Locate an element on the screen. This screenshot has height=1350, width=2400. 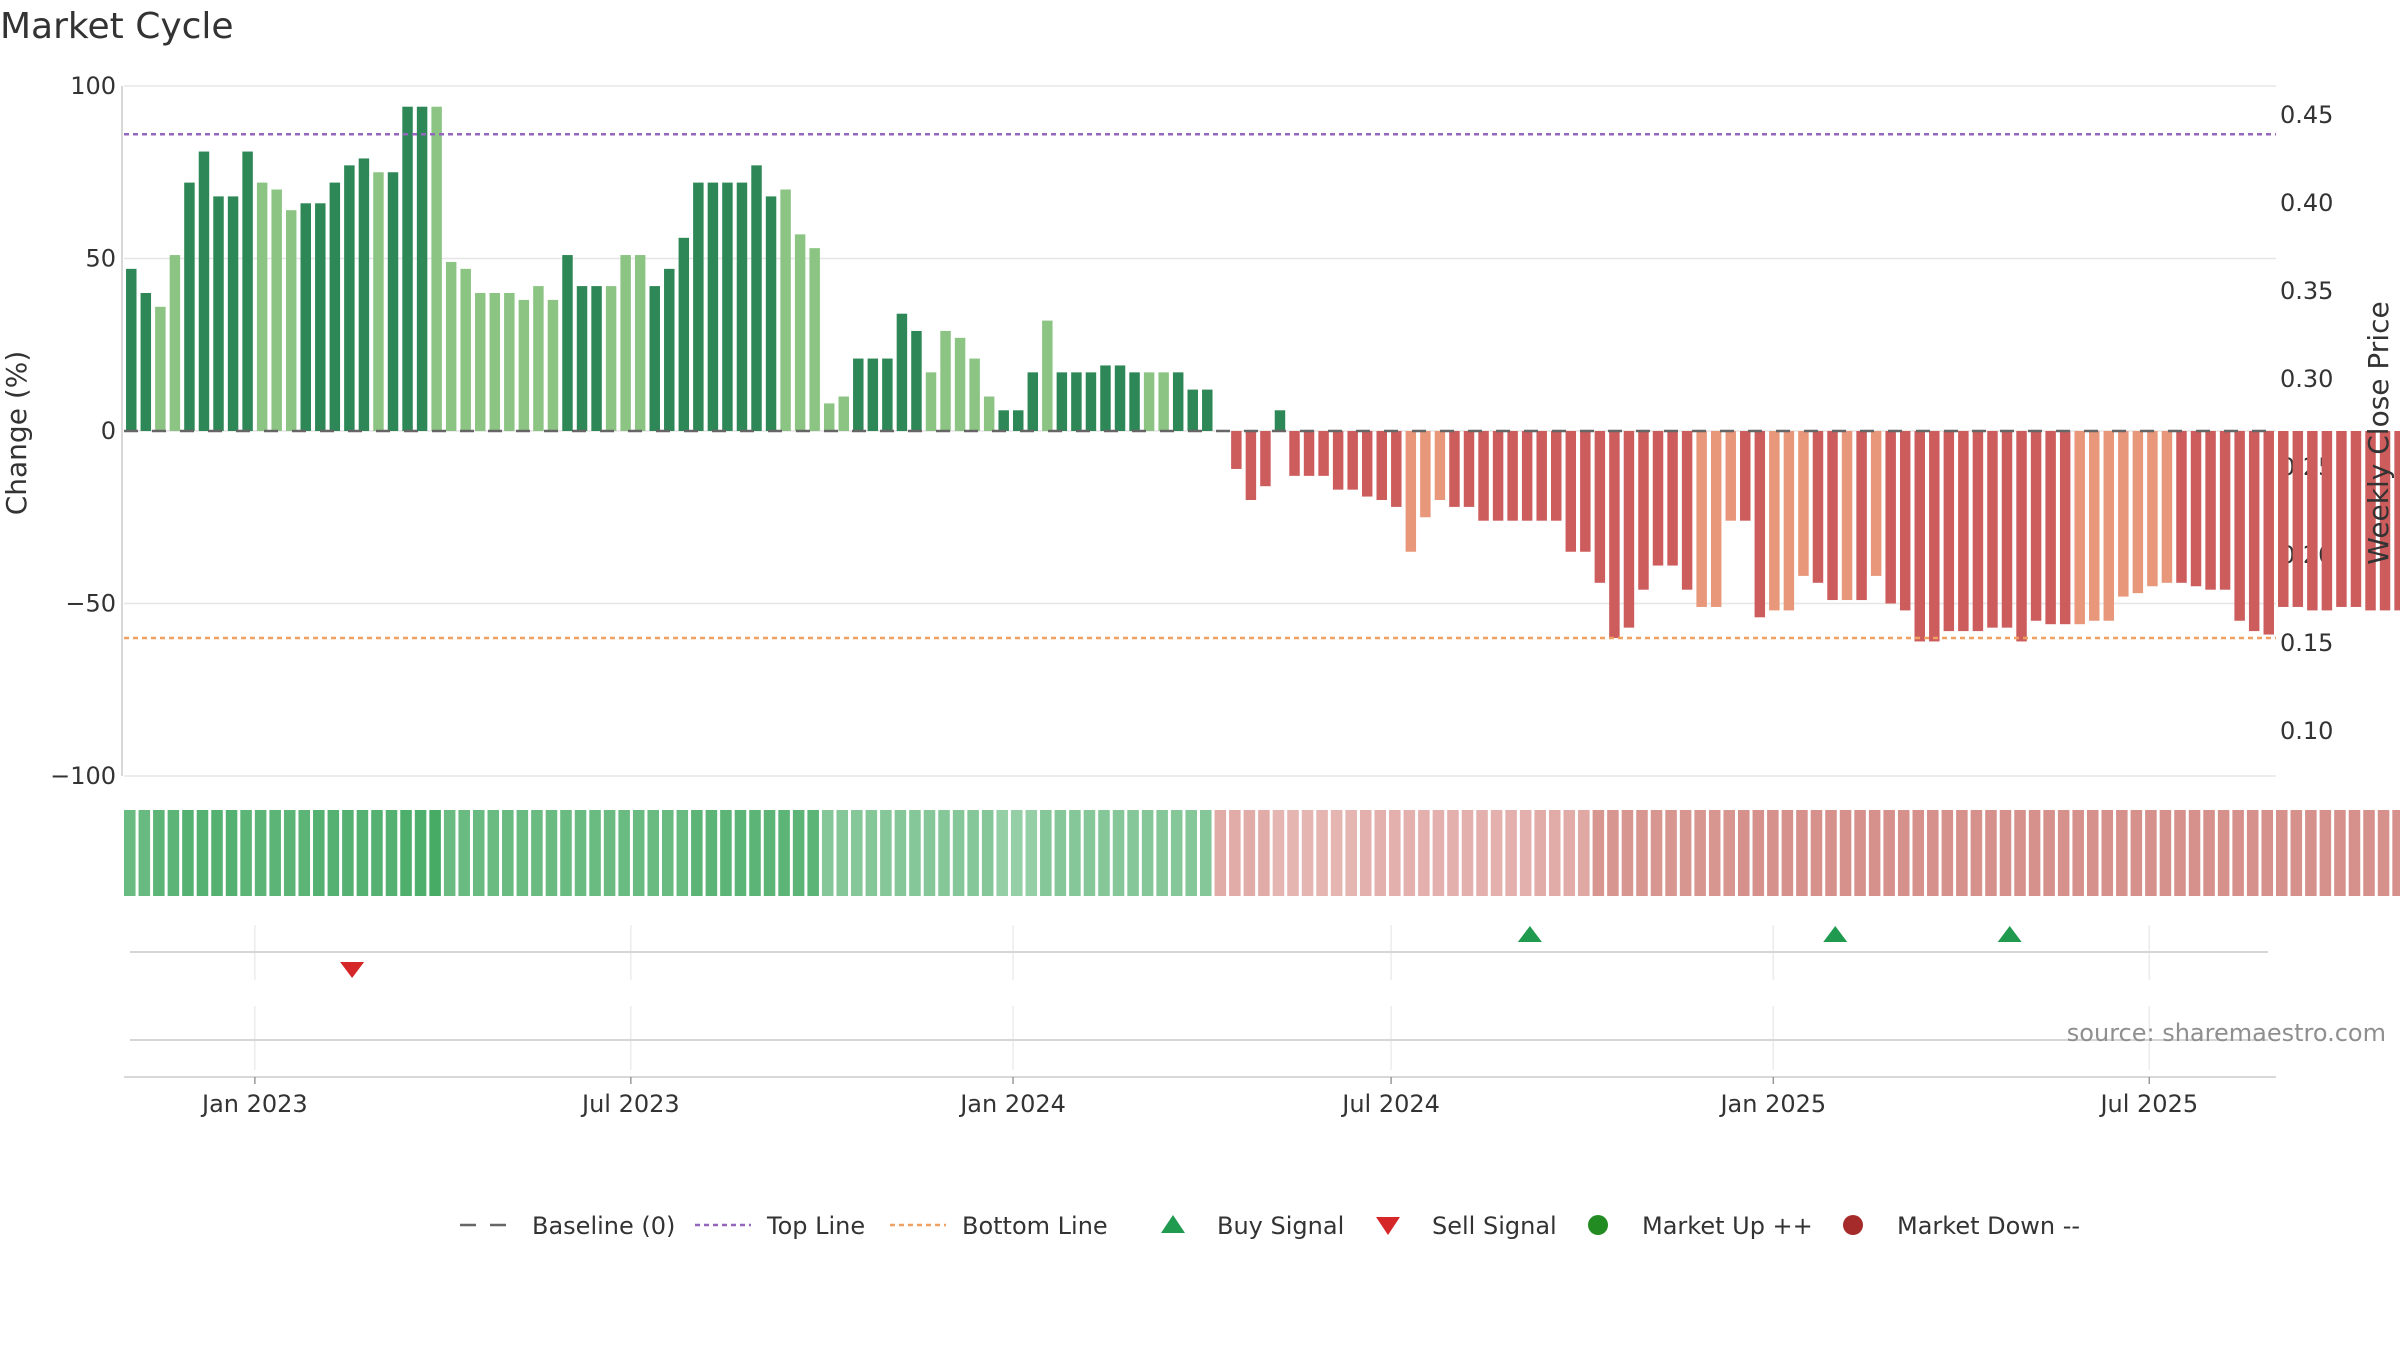
legend-item: Top Line is located at coordinates (780, 1226).